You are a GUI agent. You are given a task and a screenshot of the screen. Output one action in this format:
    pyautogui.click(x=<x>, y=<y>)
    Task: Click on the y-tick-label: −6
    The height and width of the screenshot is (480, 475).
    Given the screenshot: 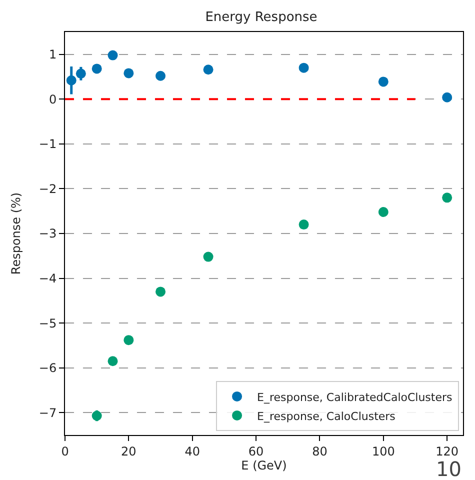 What is the action you would take?
    pyautogui.click(x=47, y=368)
    